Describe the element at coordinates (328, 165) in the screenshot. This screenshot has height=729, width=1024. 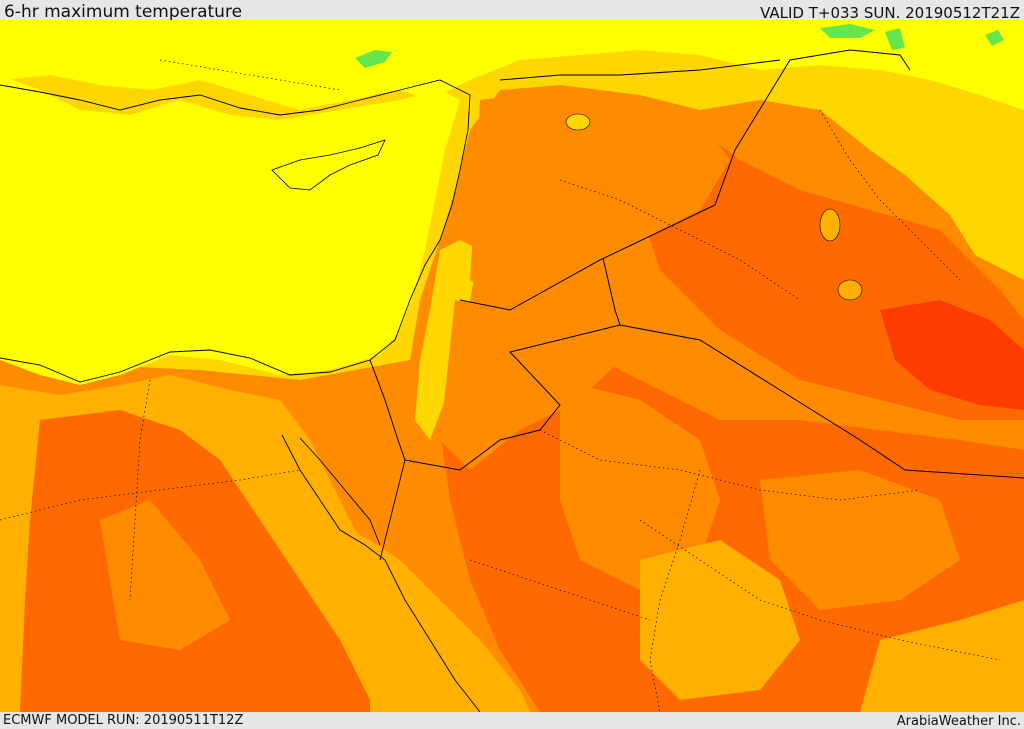
I see `cyprus-island` at that location.